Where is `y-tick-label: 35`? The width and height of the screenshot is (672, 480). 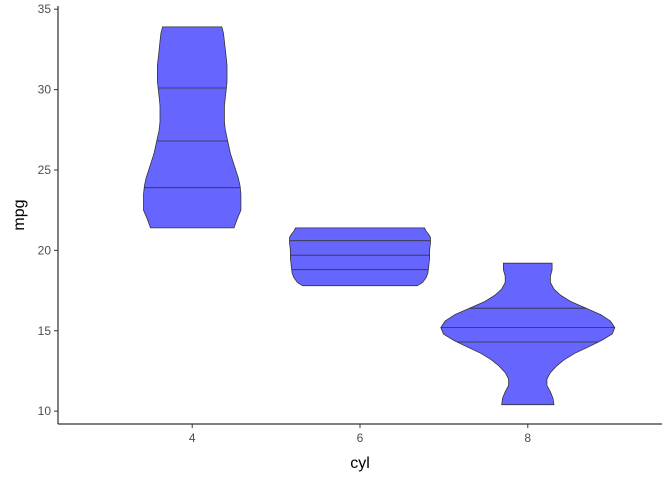
y-tick-label: 35 is located at coordinates (45, 9).